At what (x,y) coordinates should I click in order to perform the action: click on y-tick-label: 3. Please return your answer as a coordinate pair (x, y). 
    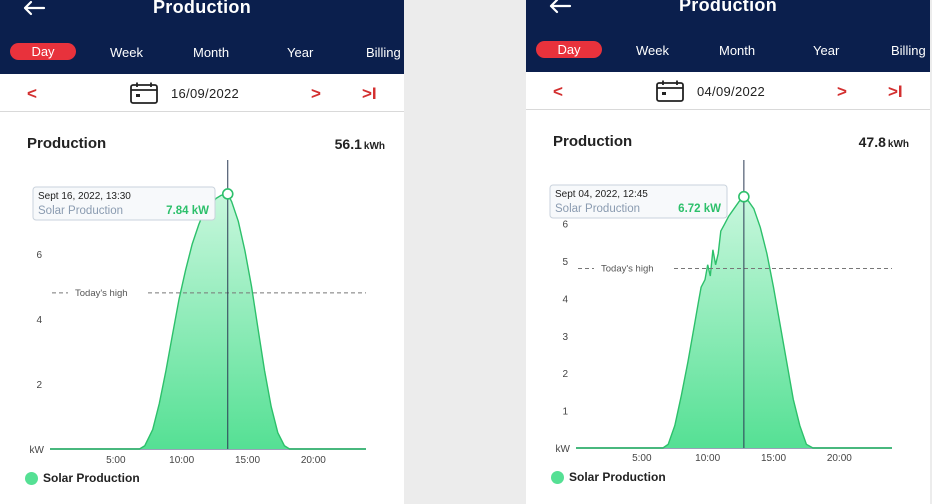
    Looking at the image, I should click on (565, 337).